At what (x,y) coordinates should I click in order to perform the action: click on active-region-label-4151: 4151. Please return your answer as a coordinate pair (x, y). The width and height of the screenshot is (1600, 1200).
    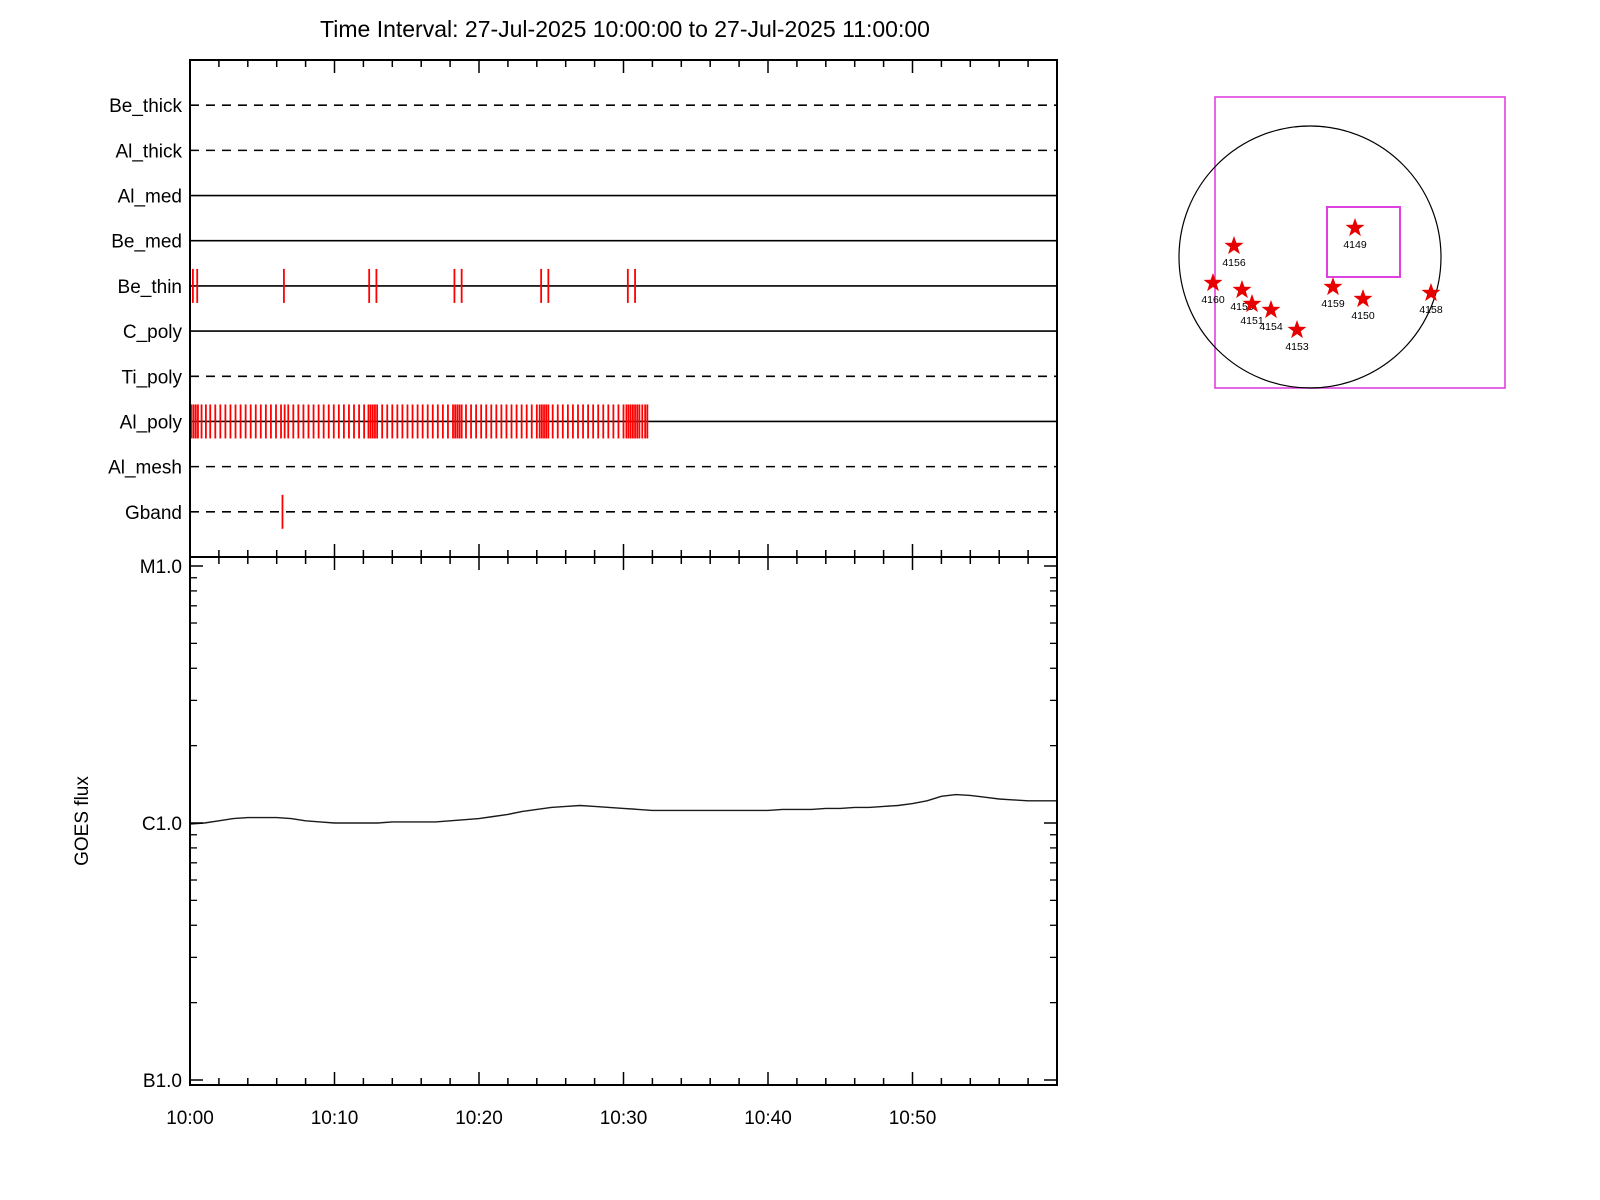
    Looking at the image, I should click on (1252, 321).